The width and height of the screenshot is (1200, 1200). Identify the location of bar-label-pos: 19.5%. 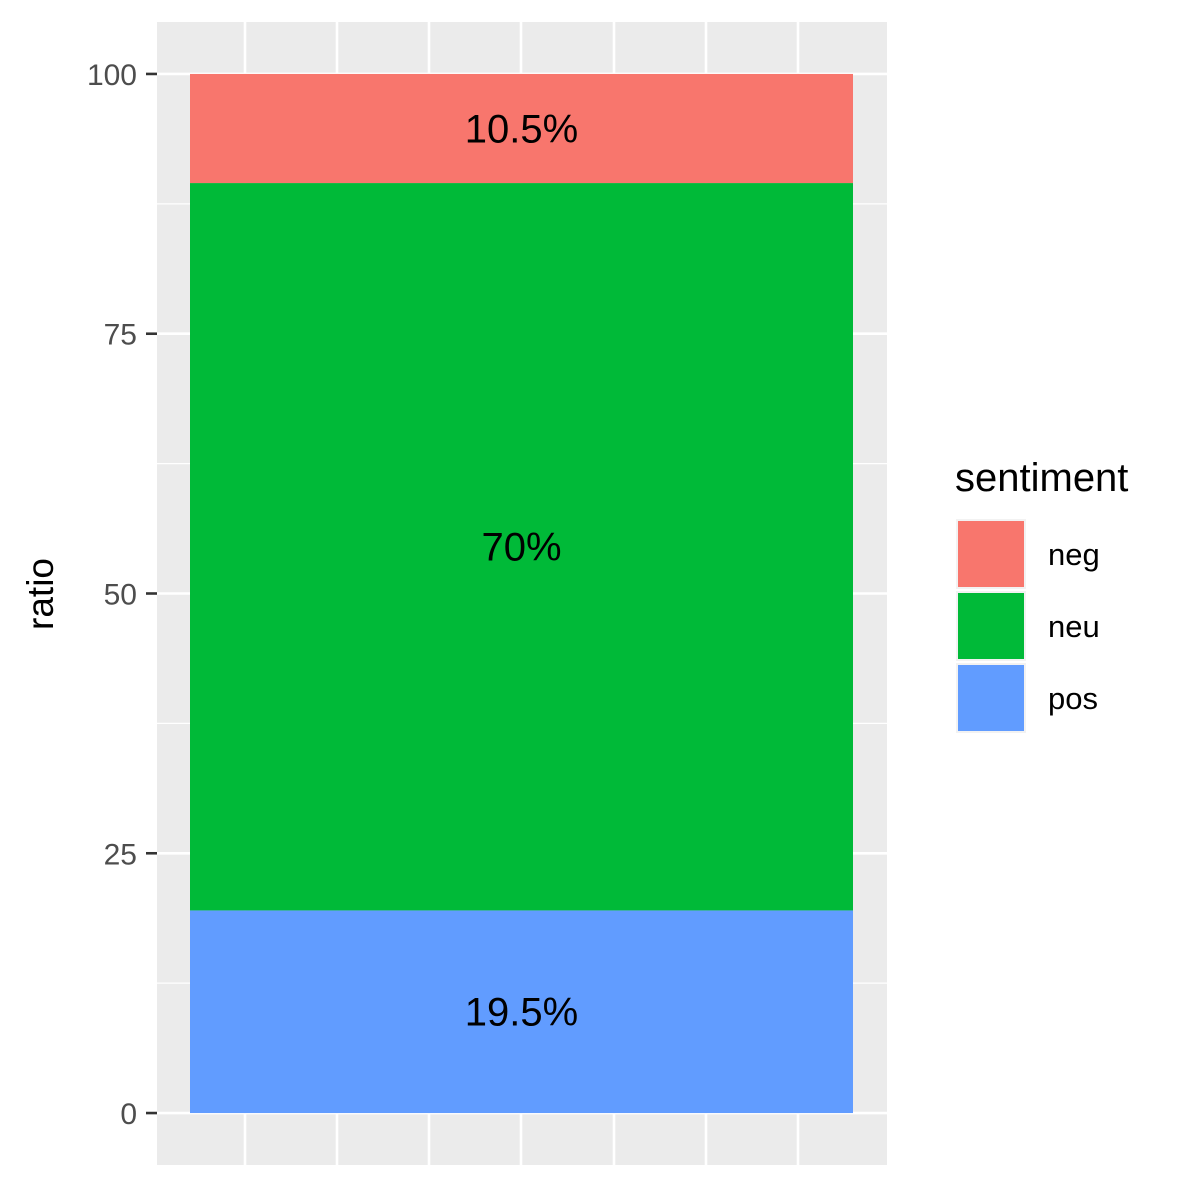
(521, 1013).